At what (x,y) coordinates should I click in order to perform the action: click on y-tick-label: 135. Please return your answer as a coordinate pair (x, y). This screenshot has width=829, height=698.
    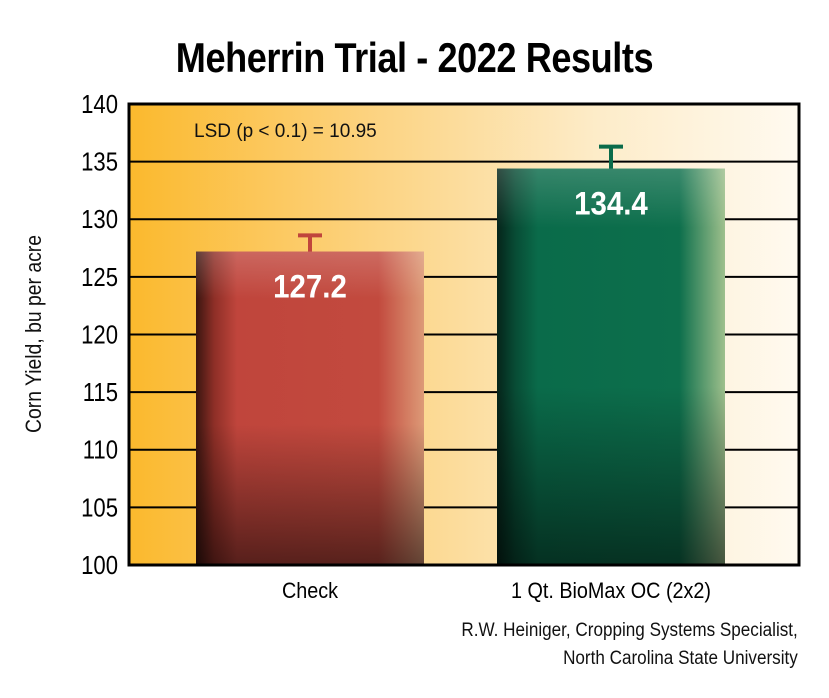
    Looking at the image, I should click on (99, 162).